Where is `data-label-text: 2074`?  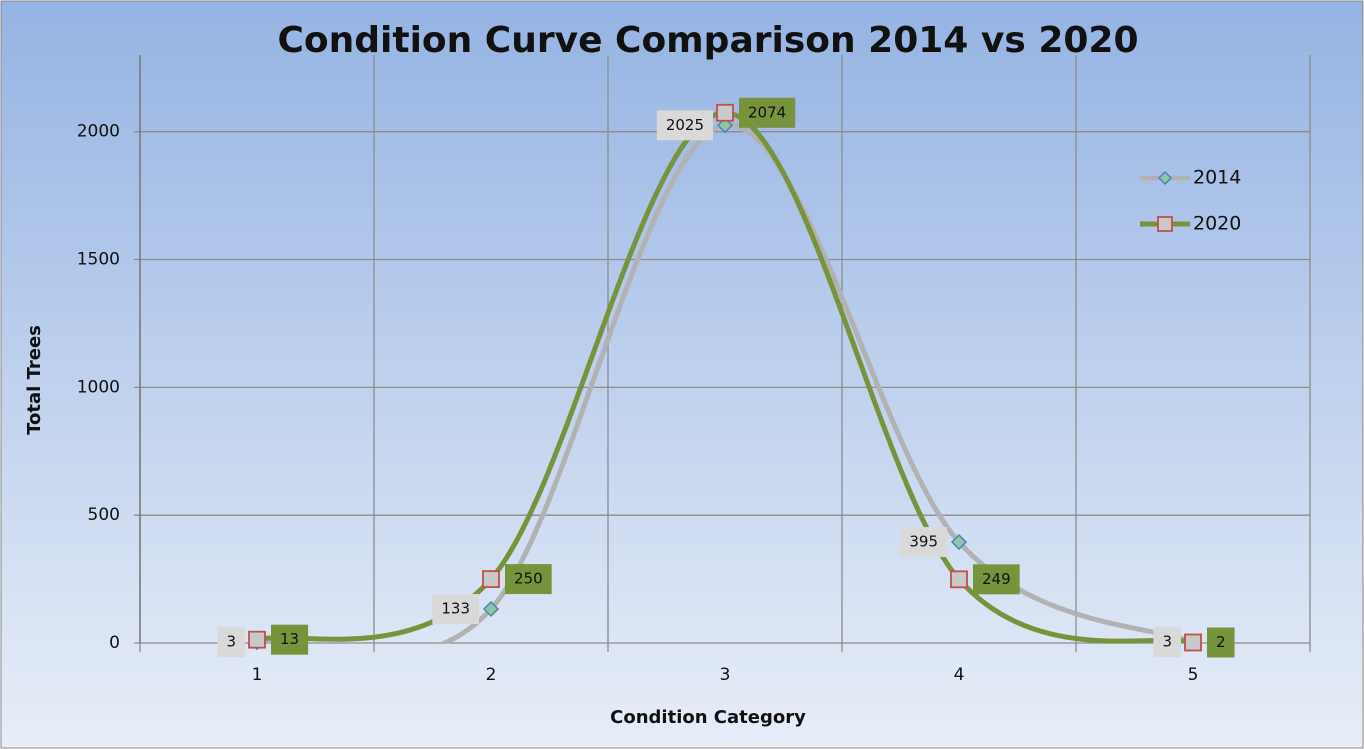 data-label-text: 2074 is located at coordinates (767, 112).